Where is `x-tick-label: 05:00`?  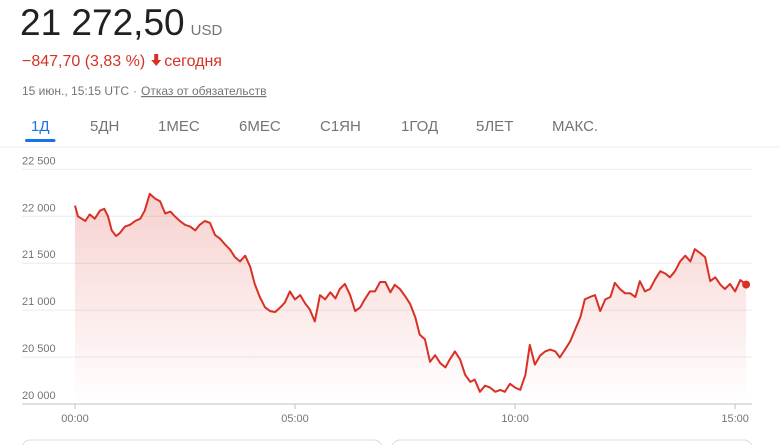
x-tick-label: 05:00 is located at coordinates (295, 419).